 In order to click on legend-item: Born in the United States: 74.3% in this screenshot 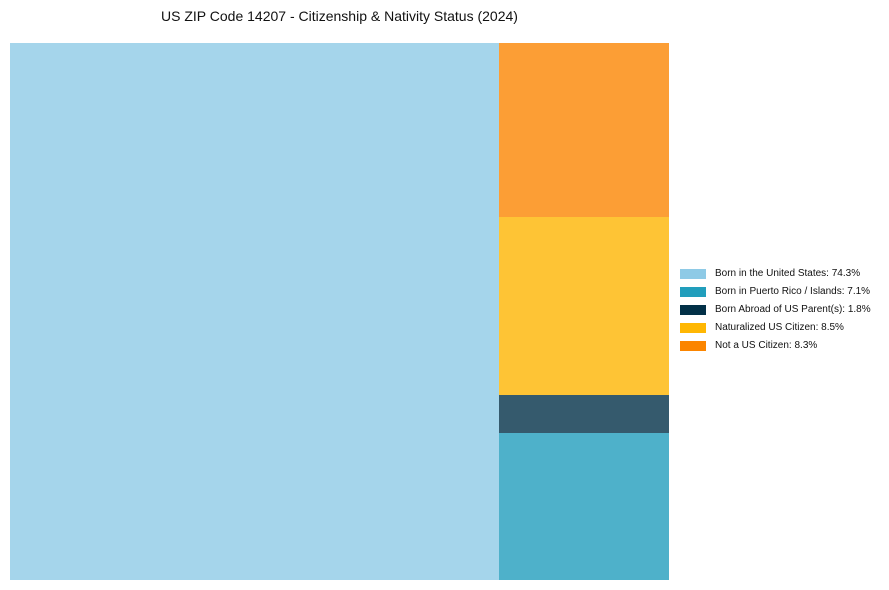, I will do `click(775, 273)`.